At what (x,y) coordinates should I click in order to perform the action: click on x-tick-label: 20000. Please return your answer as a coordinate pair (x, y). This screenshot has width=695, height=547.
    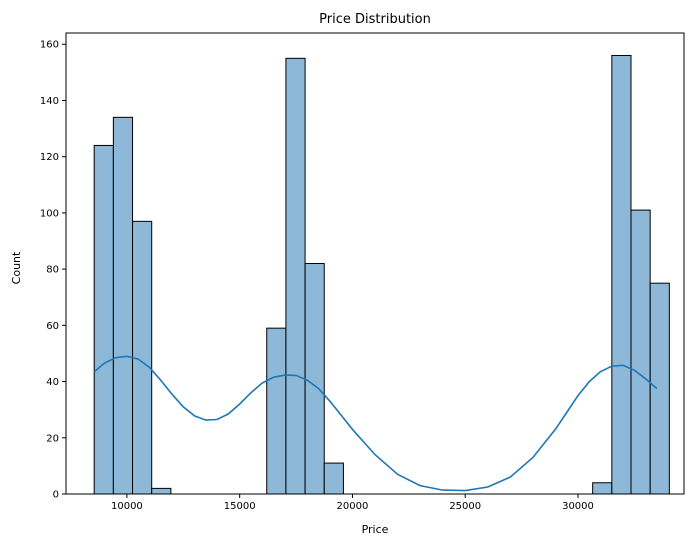
    Looking at the image, I should click on (353, 506).